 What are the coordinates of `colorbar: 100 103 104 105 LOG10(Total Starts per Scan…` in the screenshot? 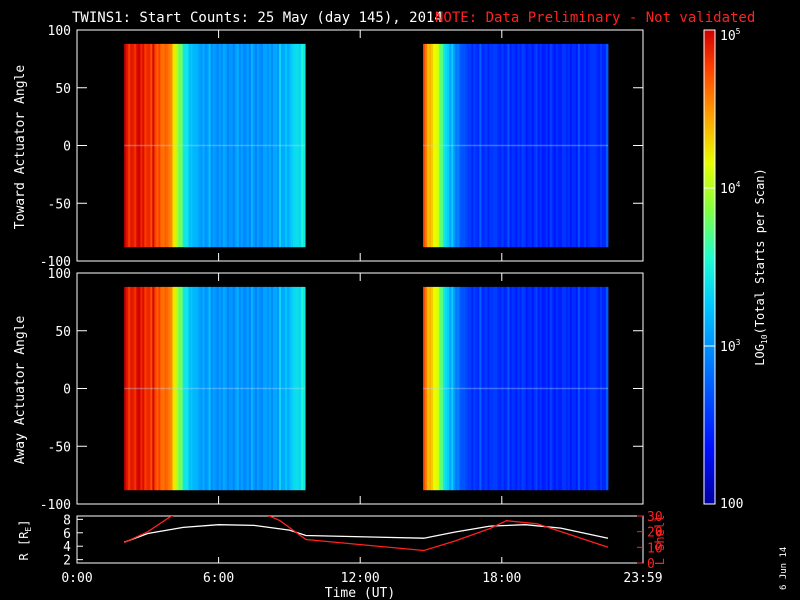 It's located at (736, 269).